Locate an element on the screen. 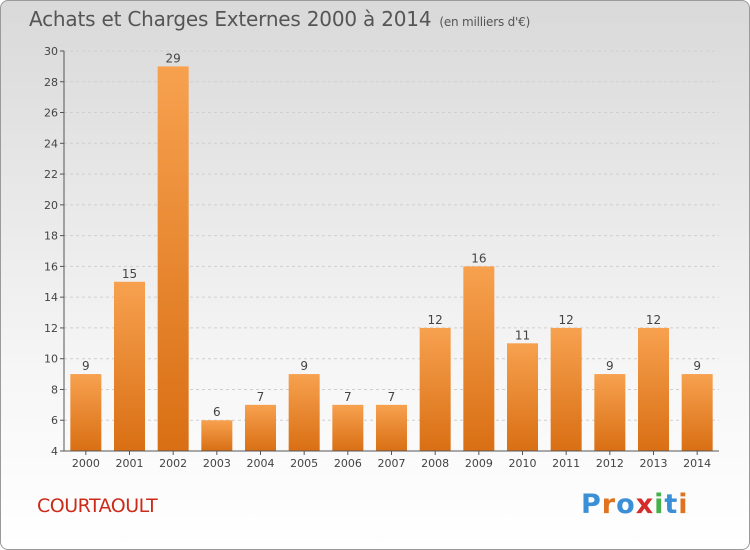 This screenshot has height=550, width=750. y-tick-label: 22 is located at coordinates (51, 174).